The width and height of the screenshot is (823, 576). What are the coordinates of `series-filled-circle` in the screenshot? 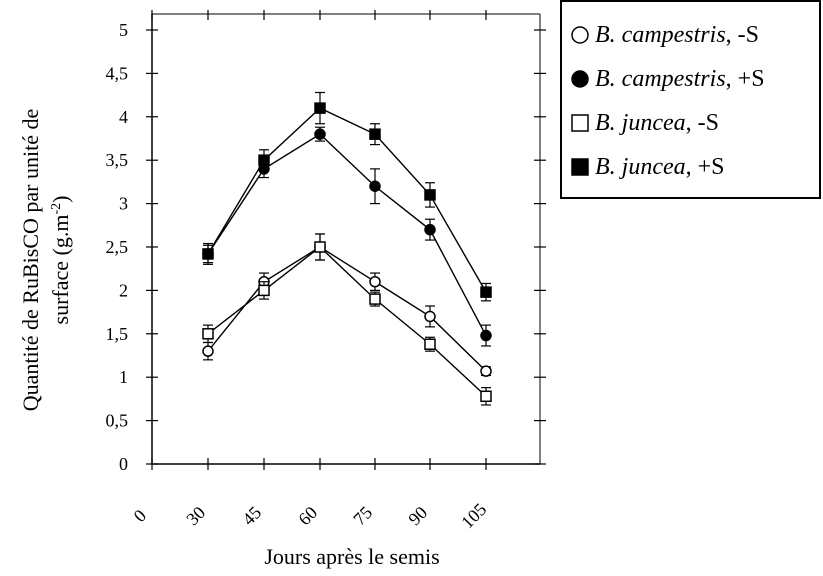 It's located at (347, 236).